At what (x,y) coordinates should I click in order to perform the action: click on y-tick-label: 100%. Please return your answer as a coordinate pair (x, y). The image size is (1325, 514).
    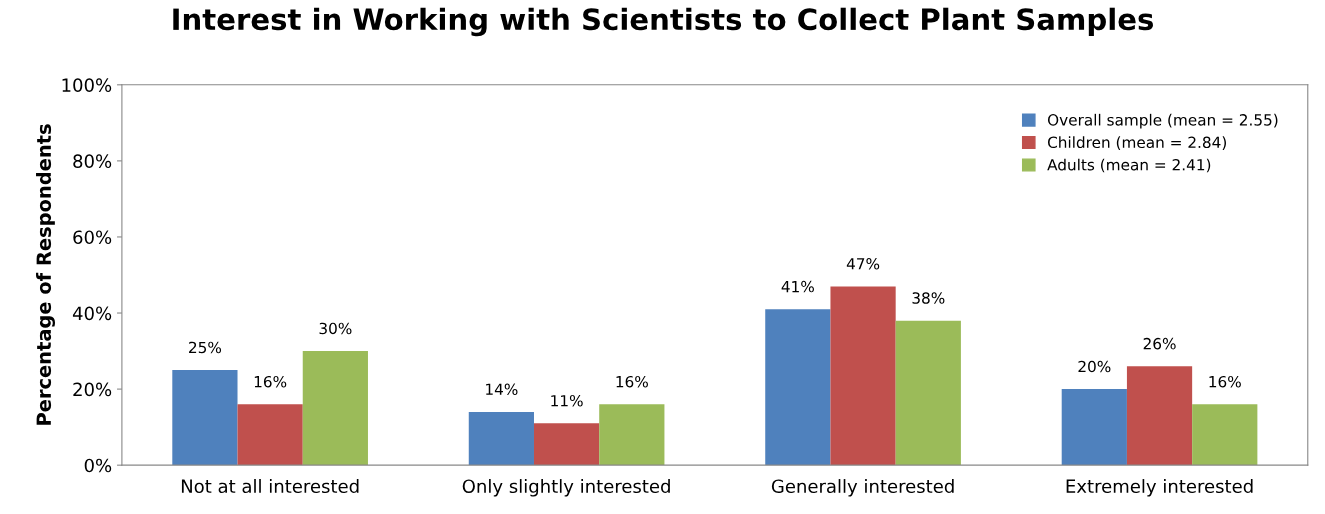
    Looking at the image, I should click on (87, 85).